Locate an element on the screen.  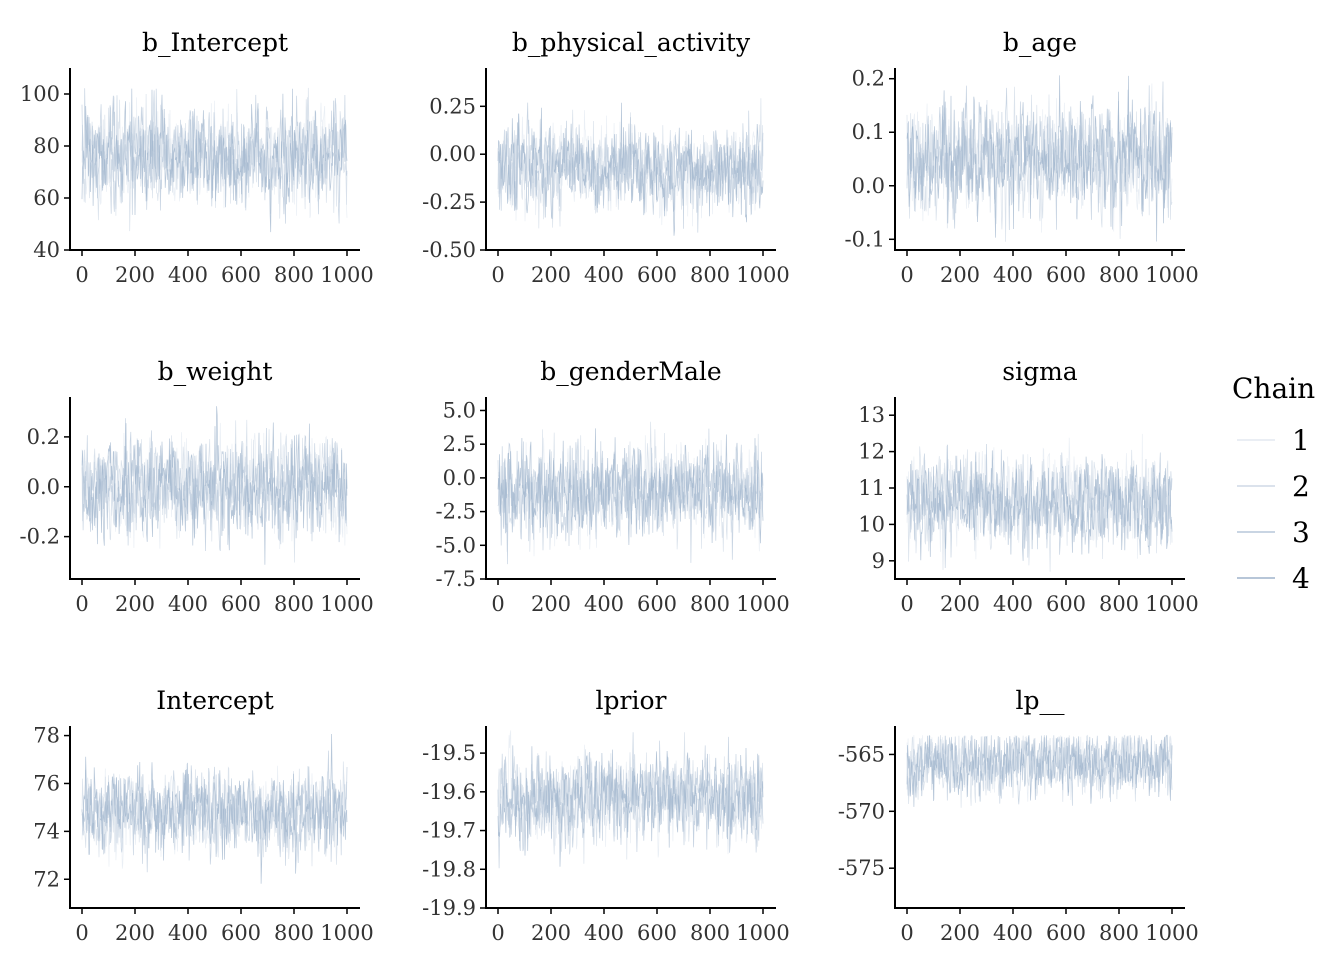
panel-title: sigma is located at coordinates (1040, 371).